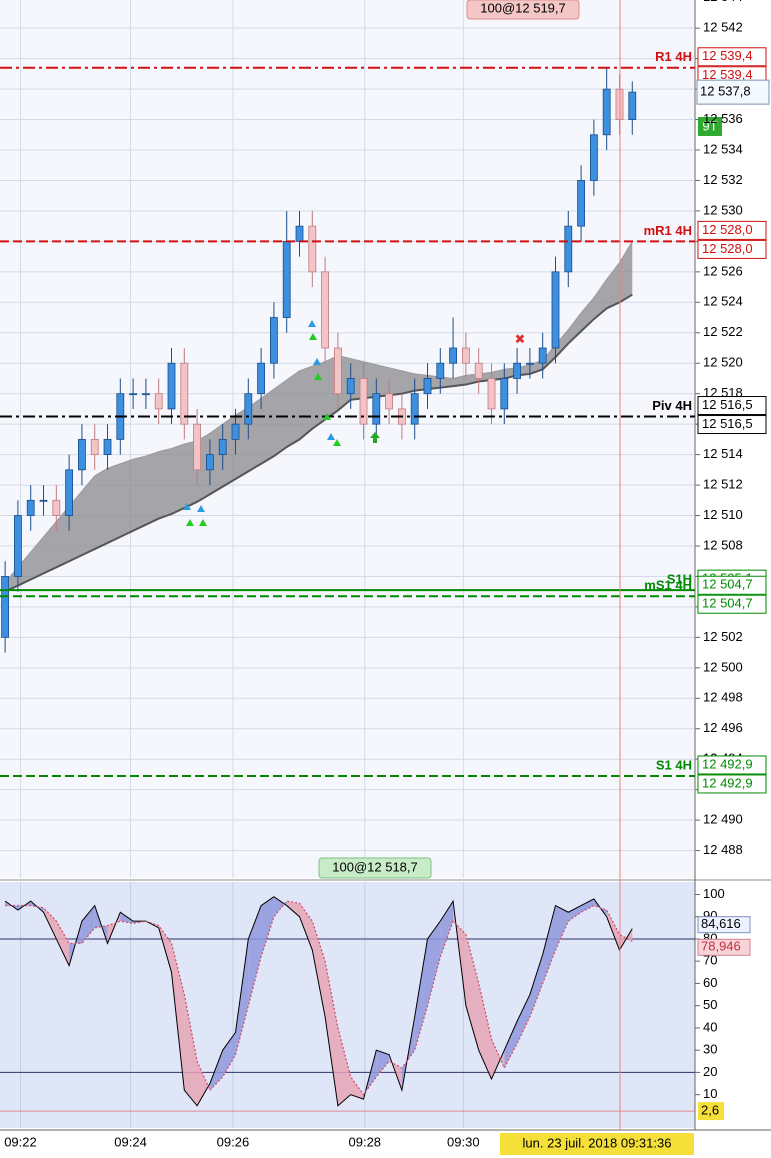 This screenshot has width=771, height=1158. I want to click on level-name: mS1 4H, so click(668, 585).